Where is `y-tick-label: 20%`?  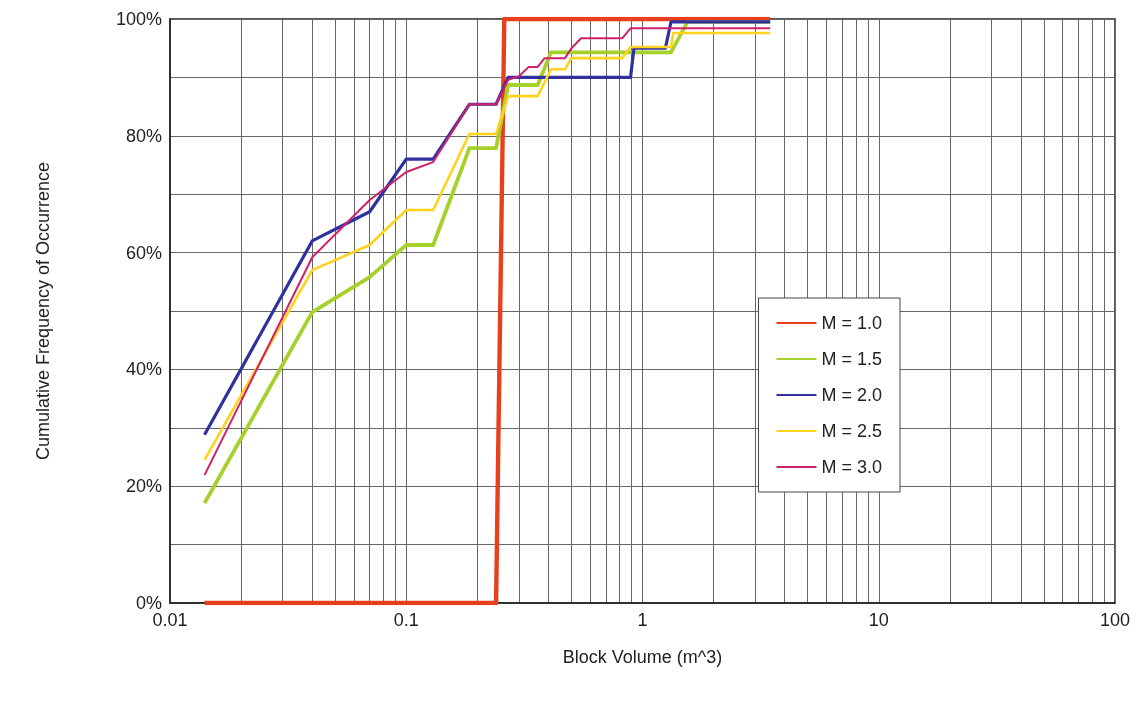
y-tick-label: 20% is located at coordinates (143, 486).